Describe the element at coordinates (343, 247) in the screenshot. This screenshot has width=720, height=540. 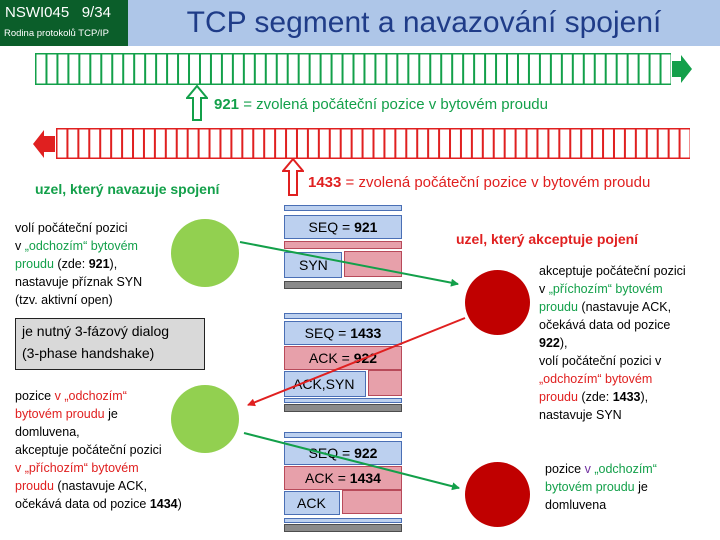
I see `segment-syn: SEQ = 921 SYN` at that location.